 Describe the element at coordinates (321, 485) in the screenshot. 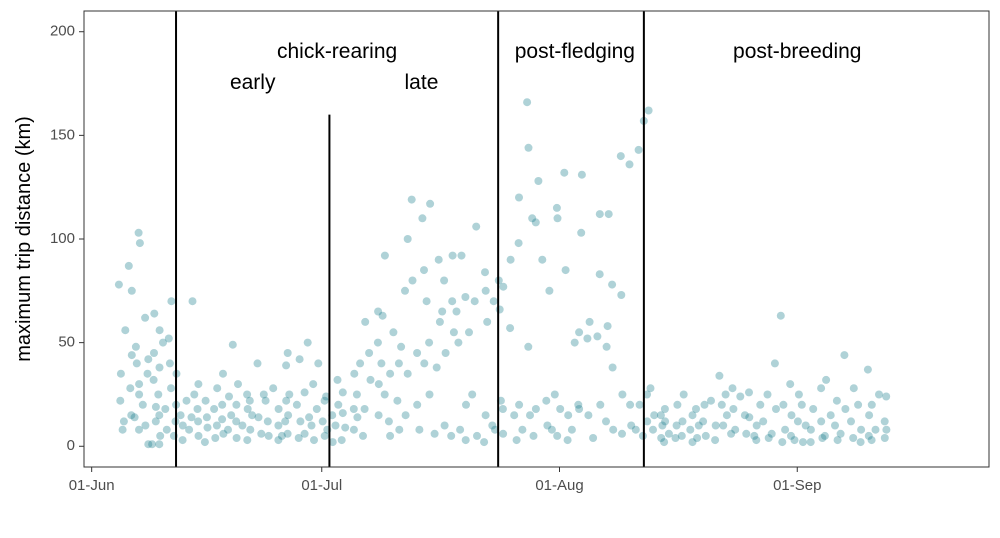

I see `x-tick-label: 01-Jul` at that location.